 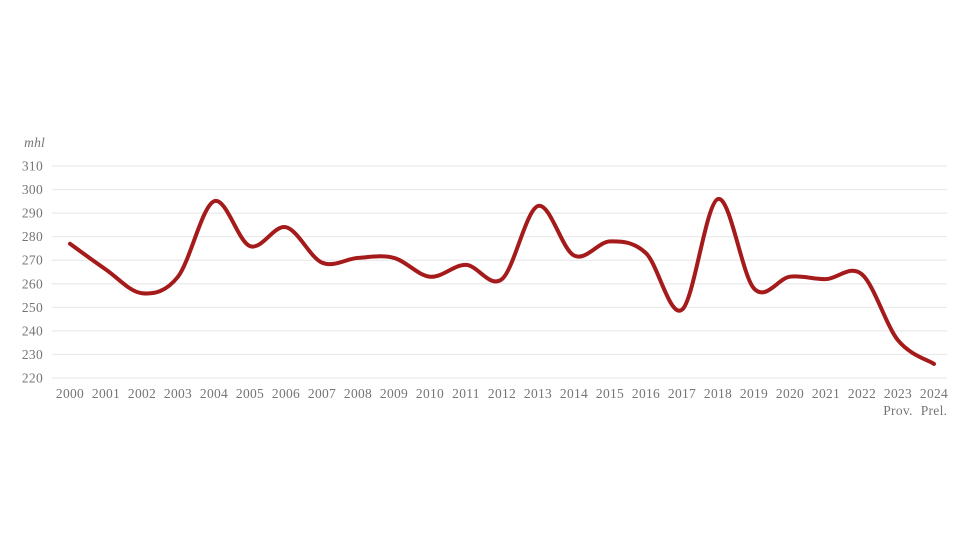 What do you see at coordinates (610, 393) in the screenshot?
I see `x-tick-label: 2015` at bounding box center [610, 393].